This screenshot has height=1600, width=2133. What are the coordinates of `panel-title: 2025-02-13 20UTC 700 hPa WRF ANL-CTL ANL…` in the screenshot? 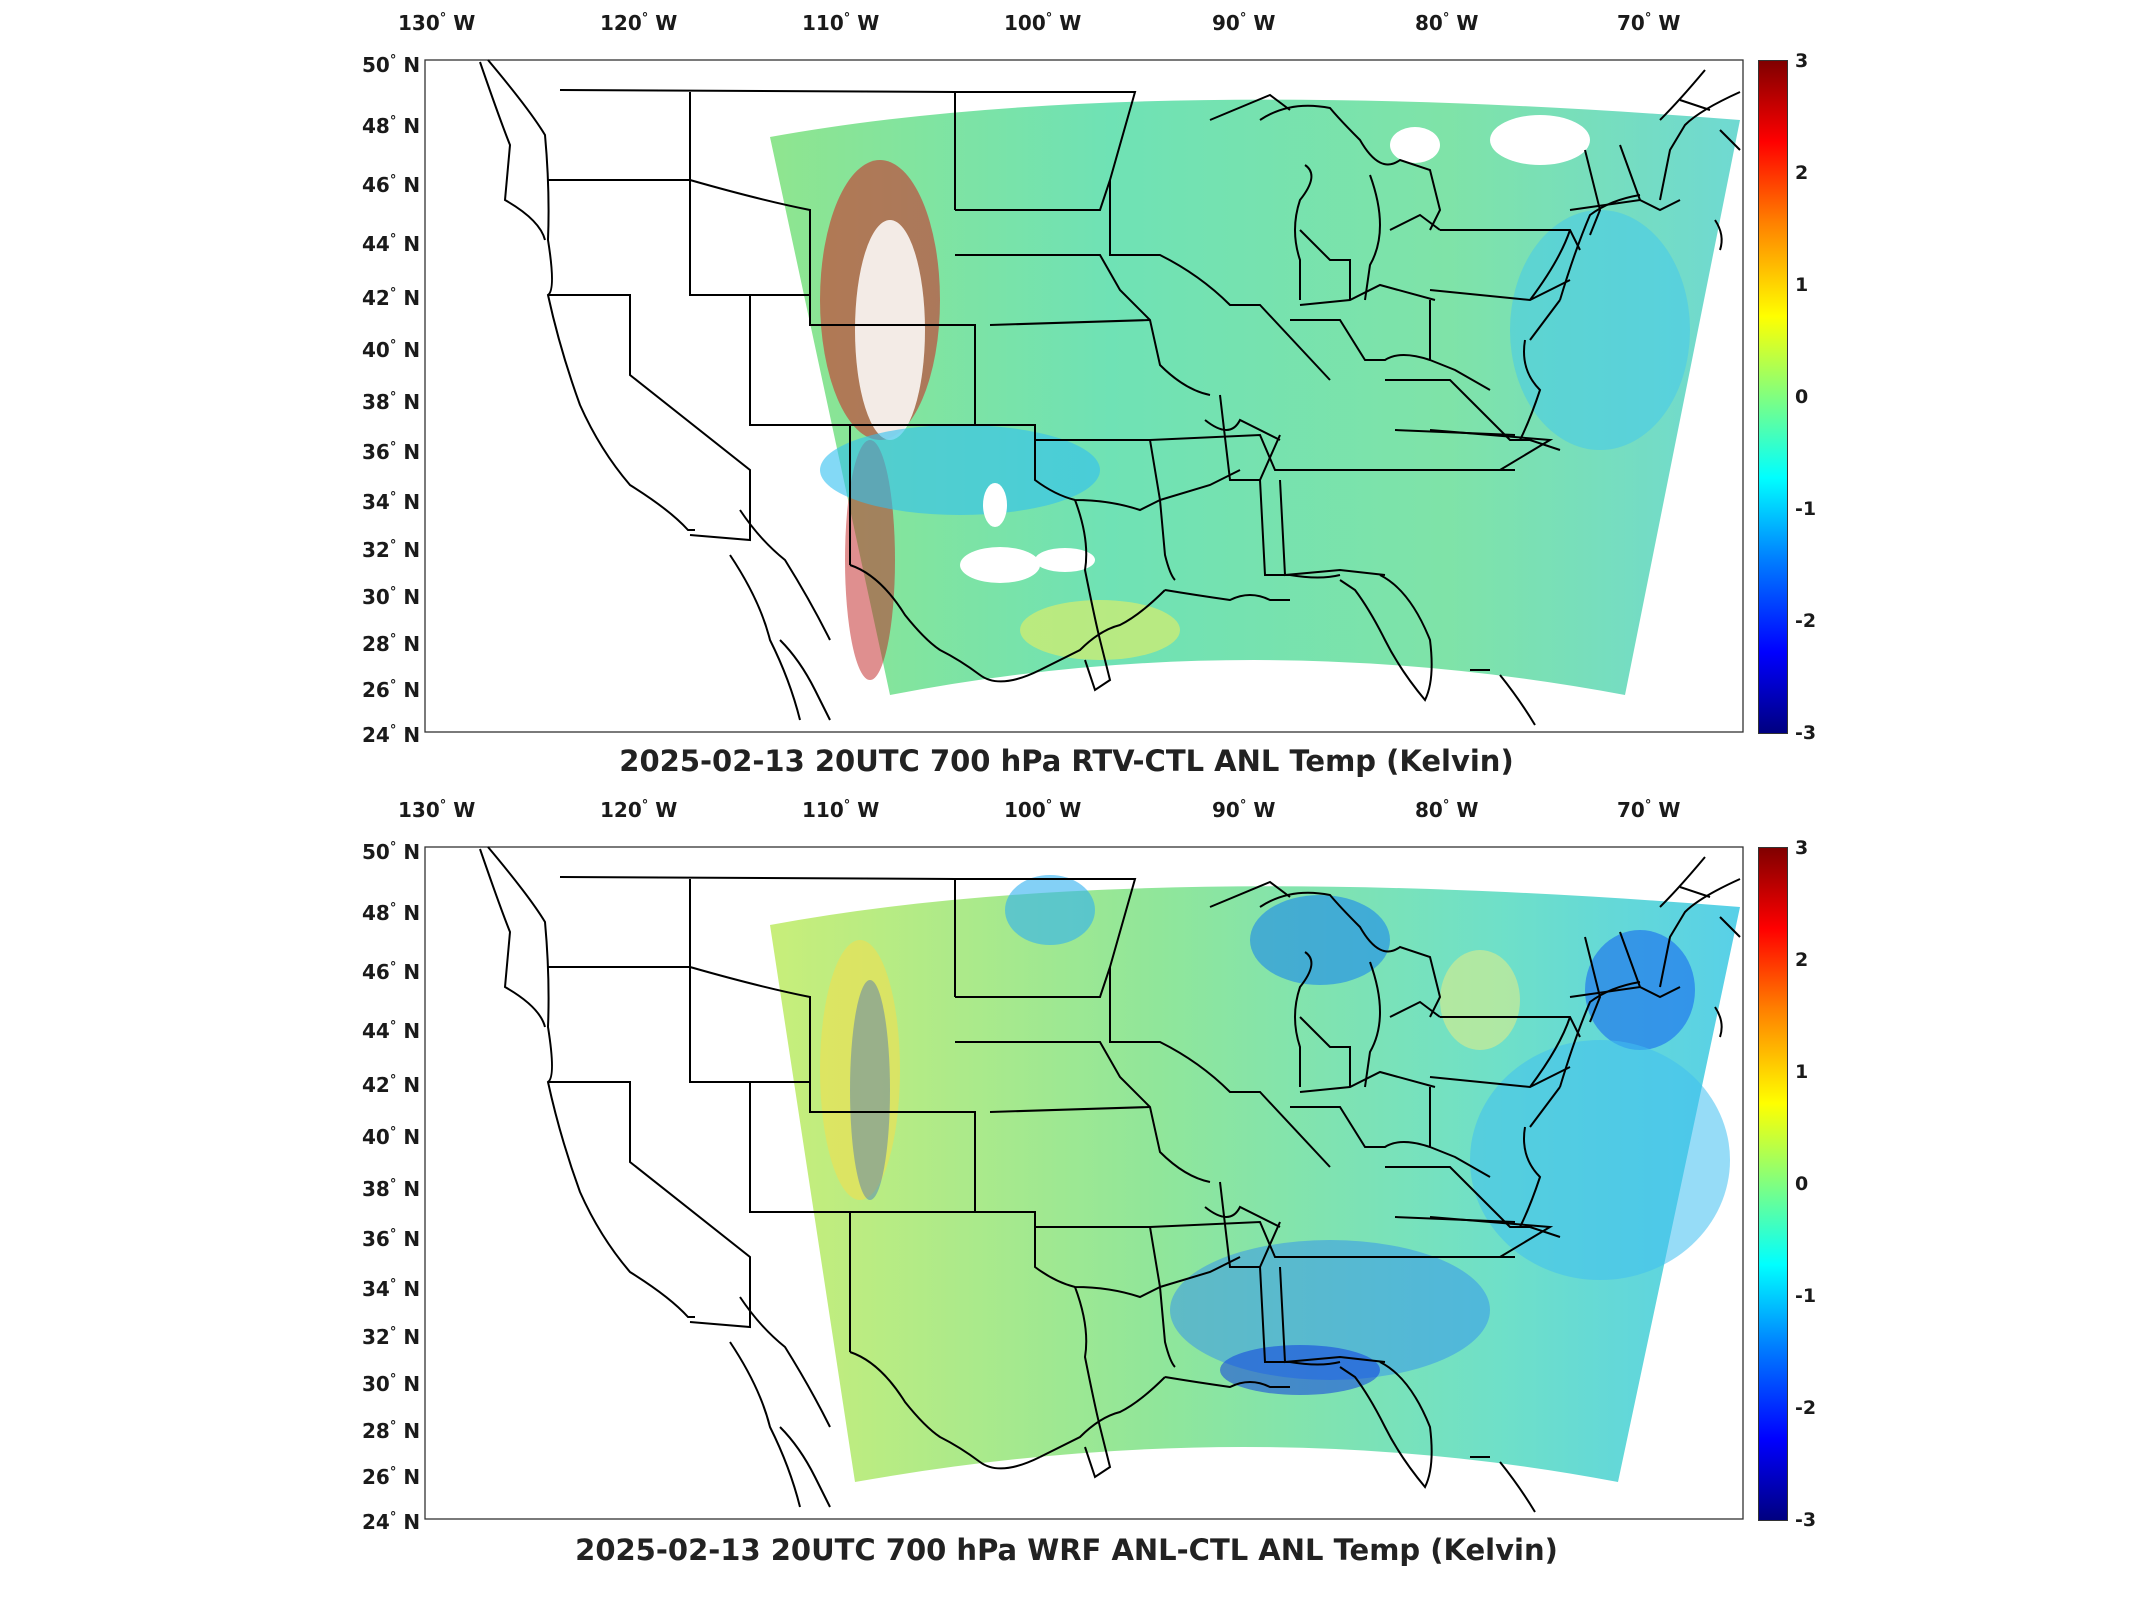 It's located at (1066, 1550).